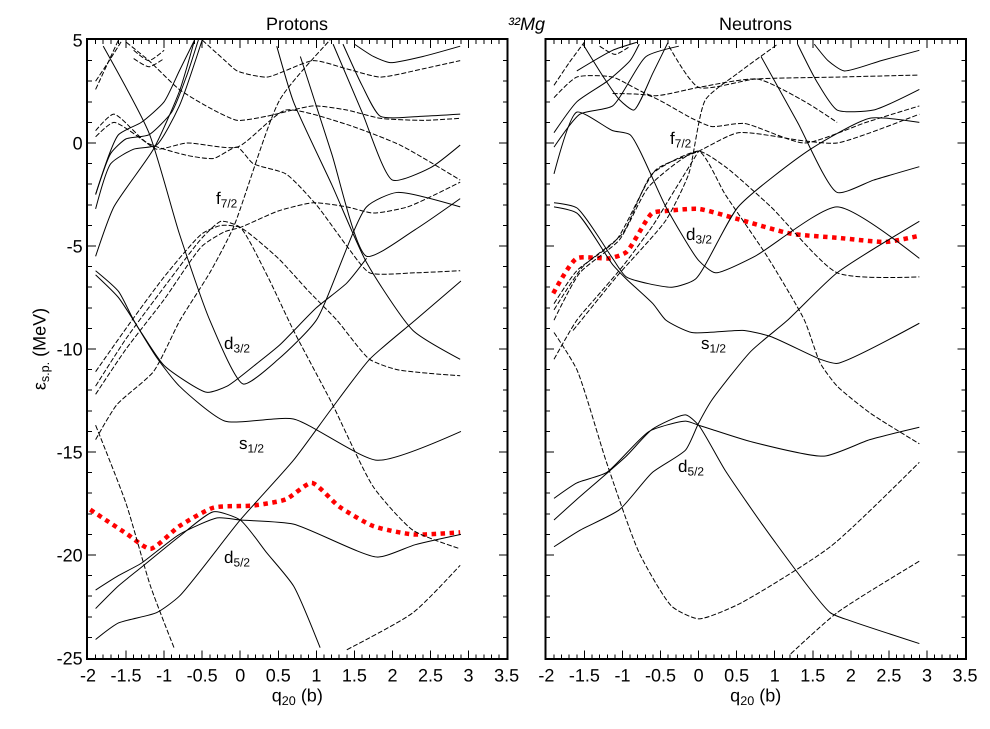  What do you see at coordinates (755, 24) in the screenshot?
I see `chart-title: Neutrons` at bounding box center [755, 24].